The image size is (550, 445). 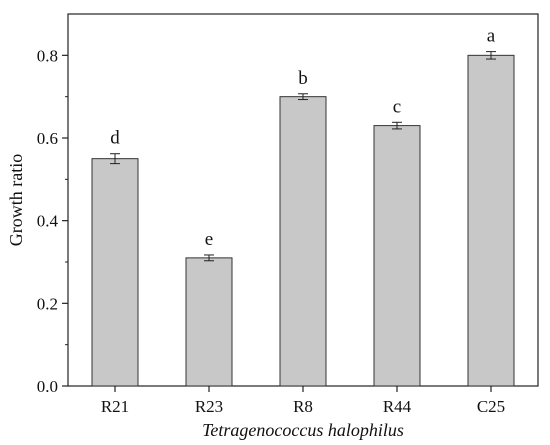 What do you see at coordinates (48, 221) in the screenshot?
I see `y-tick-label: 0.4` at bounding box center [48, 221].